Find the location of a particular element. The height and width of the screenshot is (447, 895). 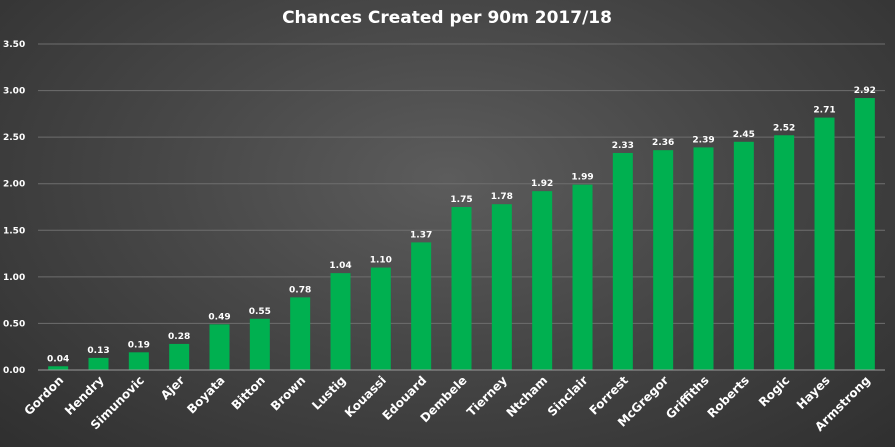

data-label: 1.04 is located at coordinates (340, 266).